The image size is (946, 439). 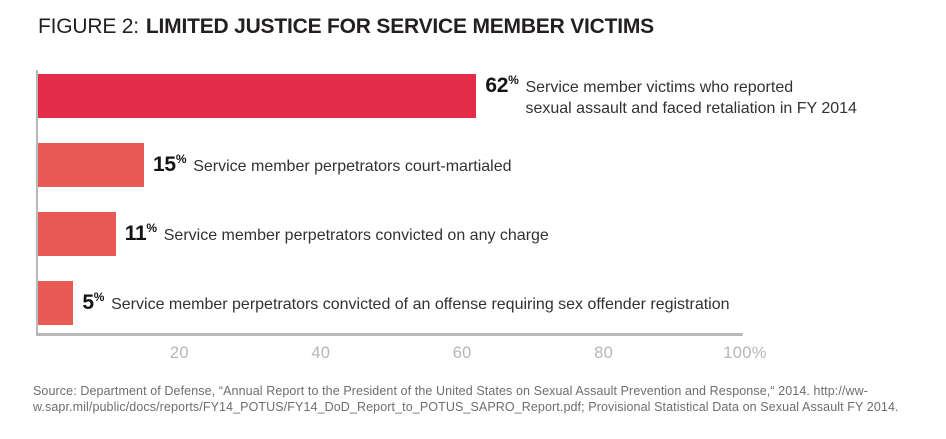 What do you see at coordinates (37, 203) in the screenshot?
I see `y-axis-line` at bounding box center [37, 203].